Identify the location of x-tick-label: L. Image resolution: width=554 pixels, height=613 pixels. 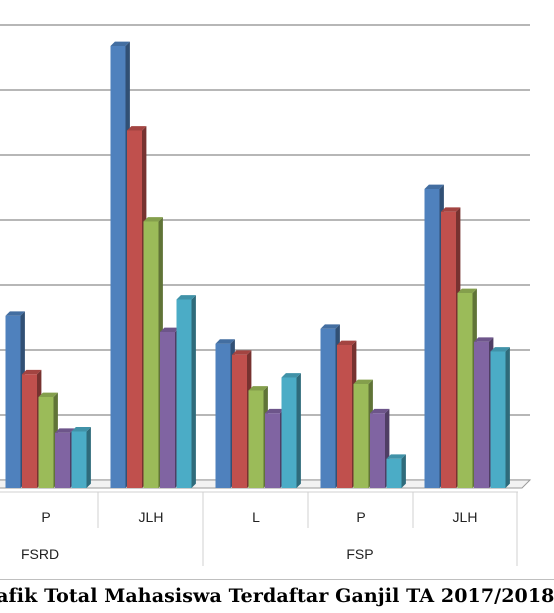
(256, 517).